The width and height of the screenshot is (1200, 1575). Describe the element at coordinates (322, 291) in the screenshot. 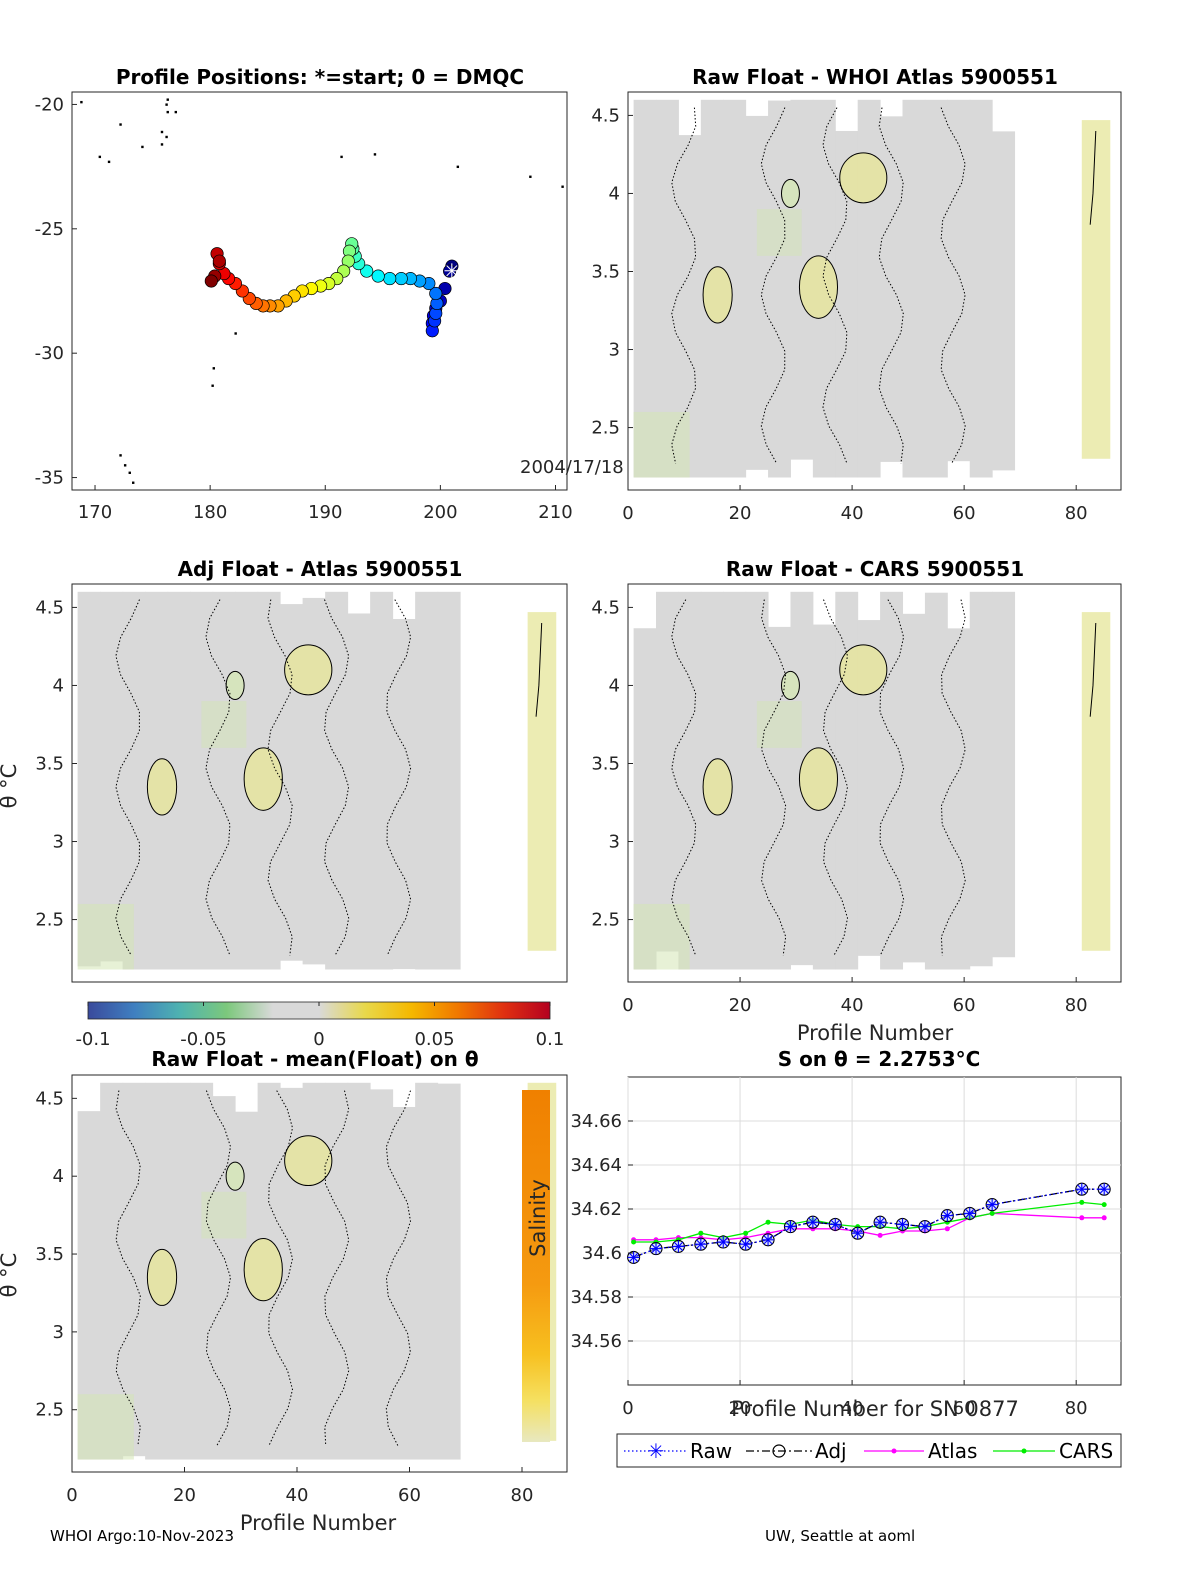

I see `map-coastline` at that location.